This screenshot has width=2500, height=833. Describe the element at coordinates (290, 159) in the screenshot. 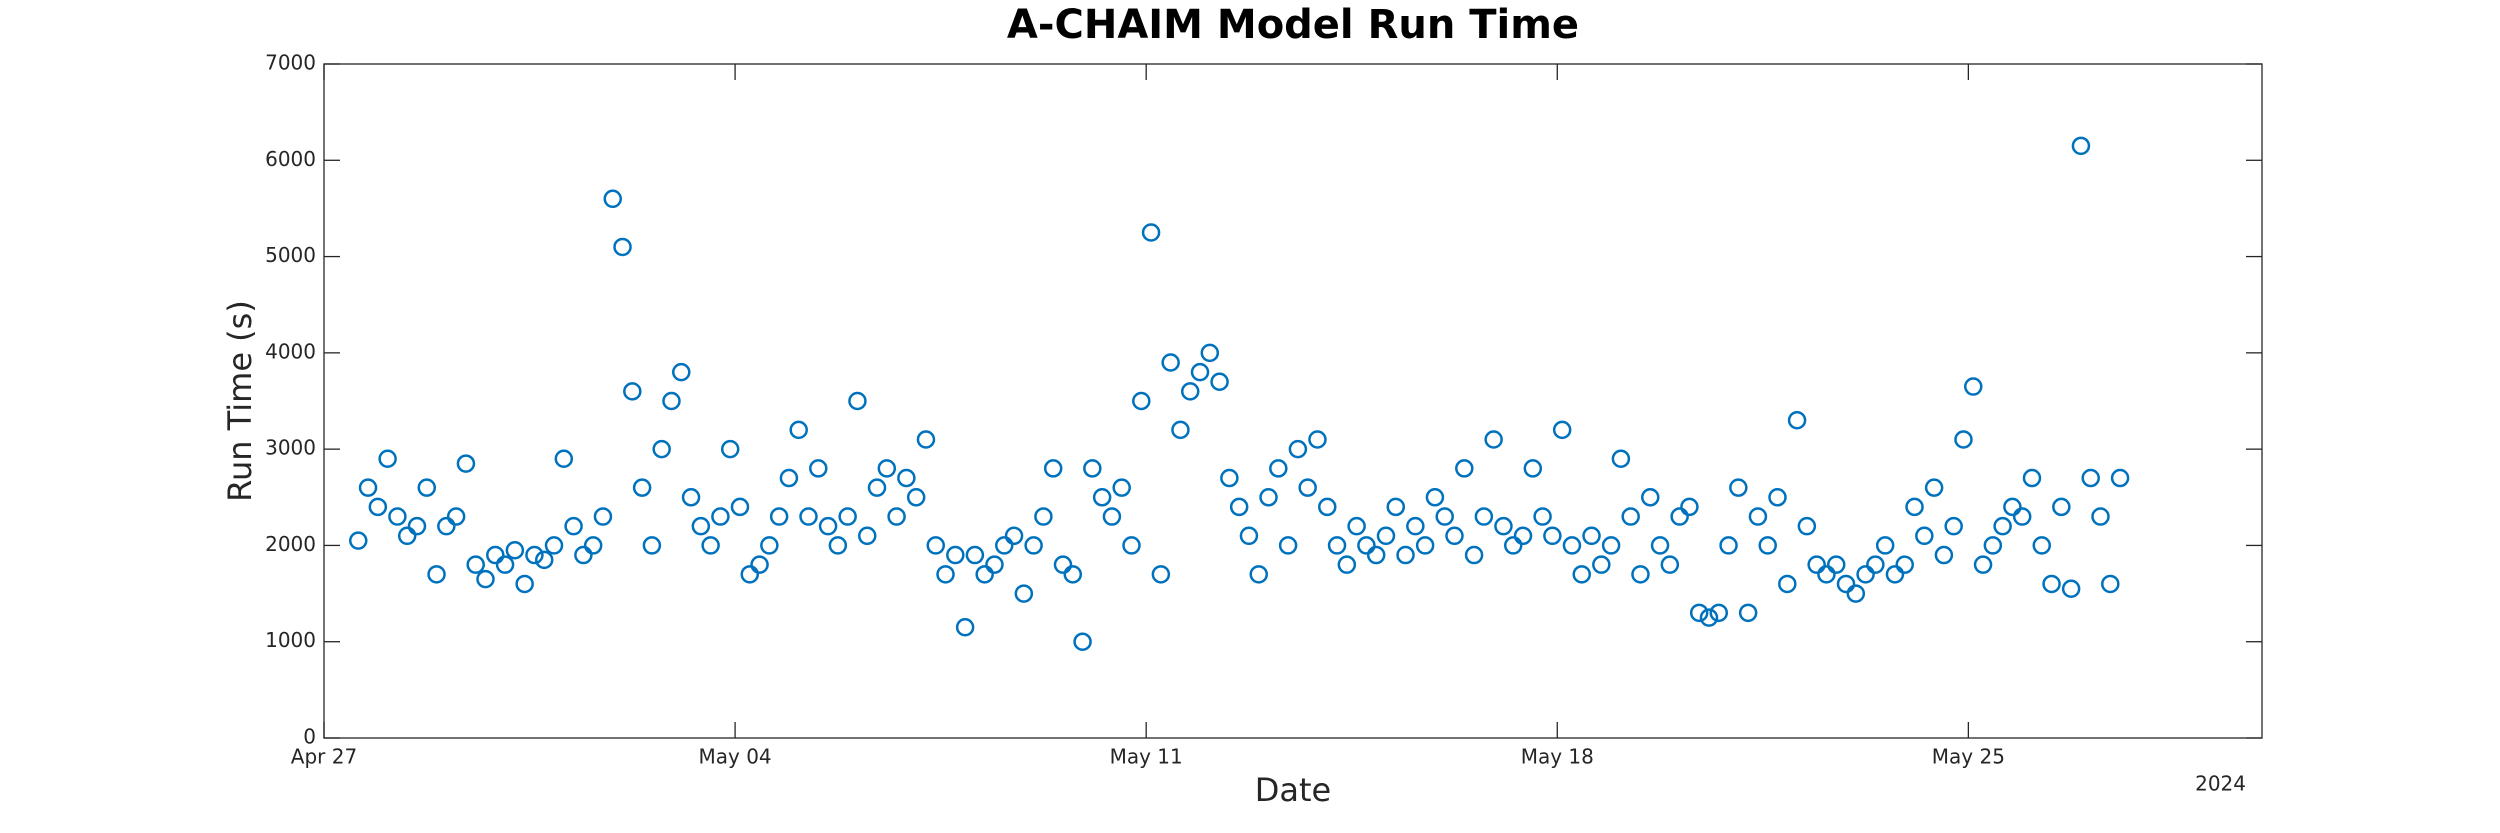

I see `y-tick-label: 6000` at that location.